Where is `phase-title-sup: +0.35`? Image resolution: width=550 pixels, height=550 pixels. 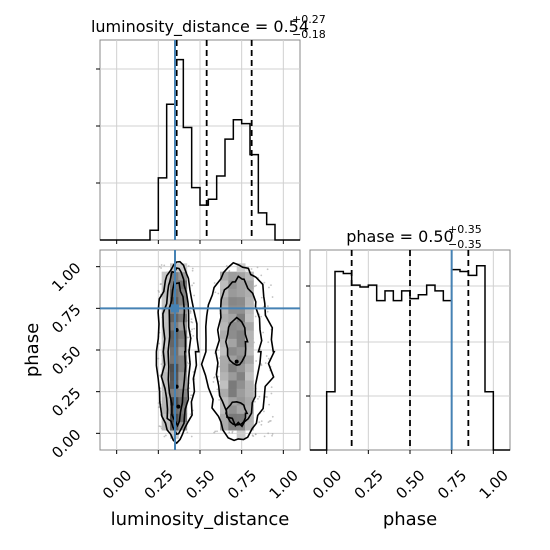 phase-title-sup: +0.35 is located at coordinates (465, 229).